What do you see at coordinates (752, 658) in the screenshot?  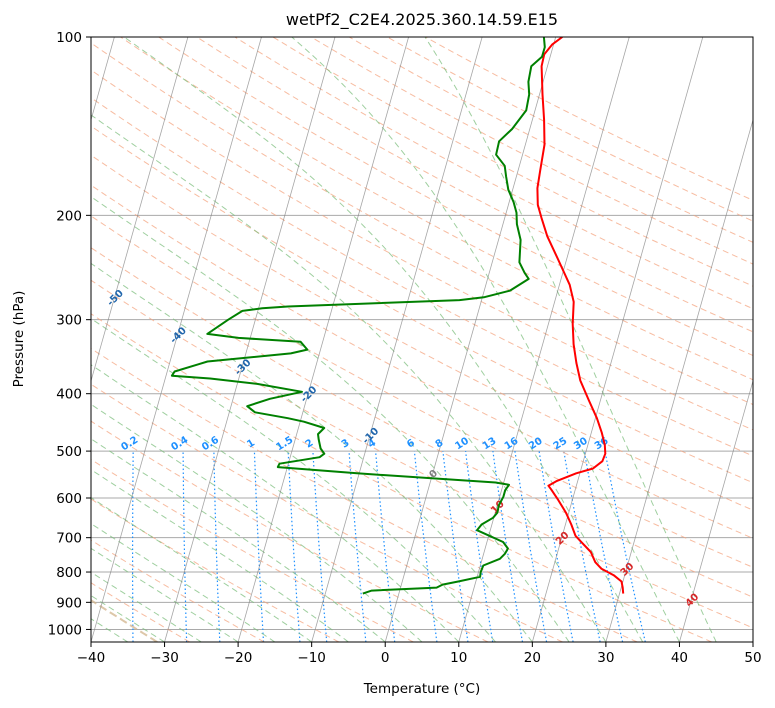 I see `x-tick-label: 50` at bounding box center [752, 658].